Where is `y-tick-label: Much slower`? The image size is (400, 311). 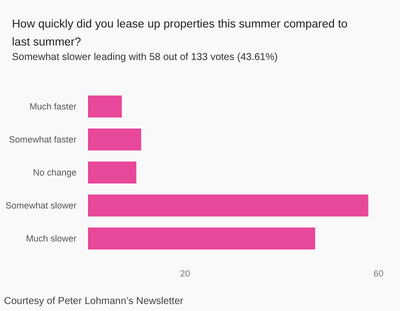 y-tick-label: Much slower is located at coordinates (51, 239).